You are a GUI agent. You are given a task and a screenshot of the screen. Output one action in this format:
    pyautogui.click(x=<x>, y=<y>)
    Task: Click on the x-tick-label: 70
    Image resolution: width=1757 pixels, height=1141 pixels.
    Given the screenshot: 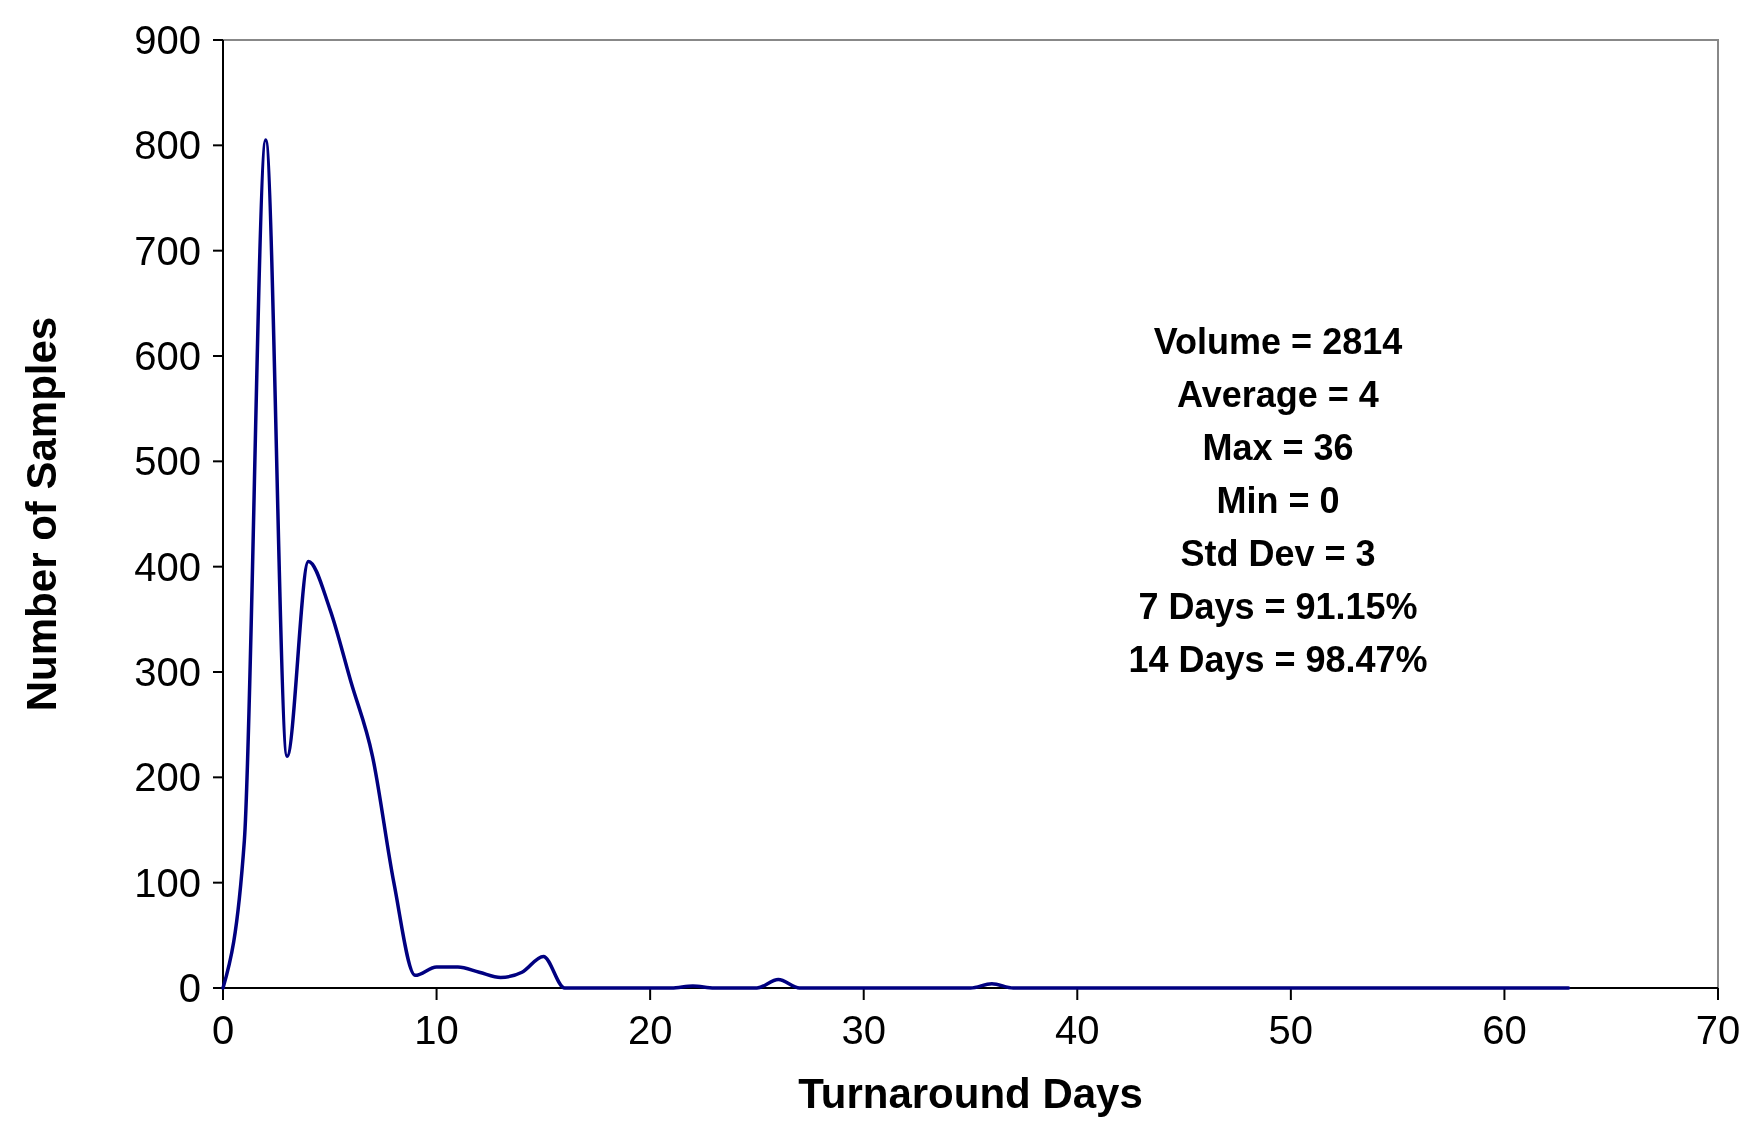 What is the action you would take?
    pyautogui.click(x=1718, y=1030)
    